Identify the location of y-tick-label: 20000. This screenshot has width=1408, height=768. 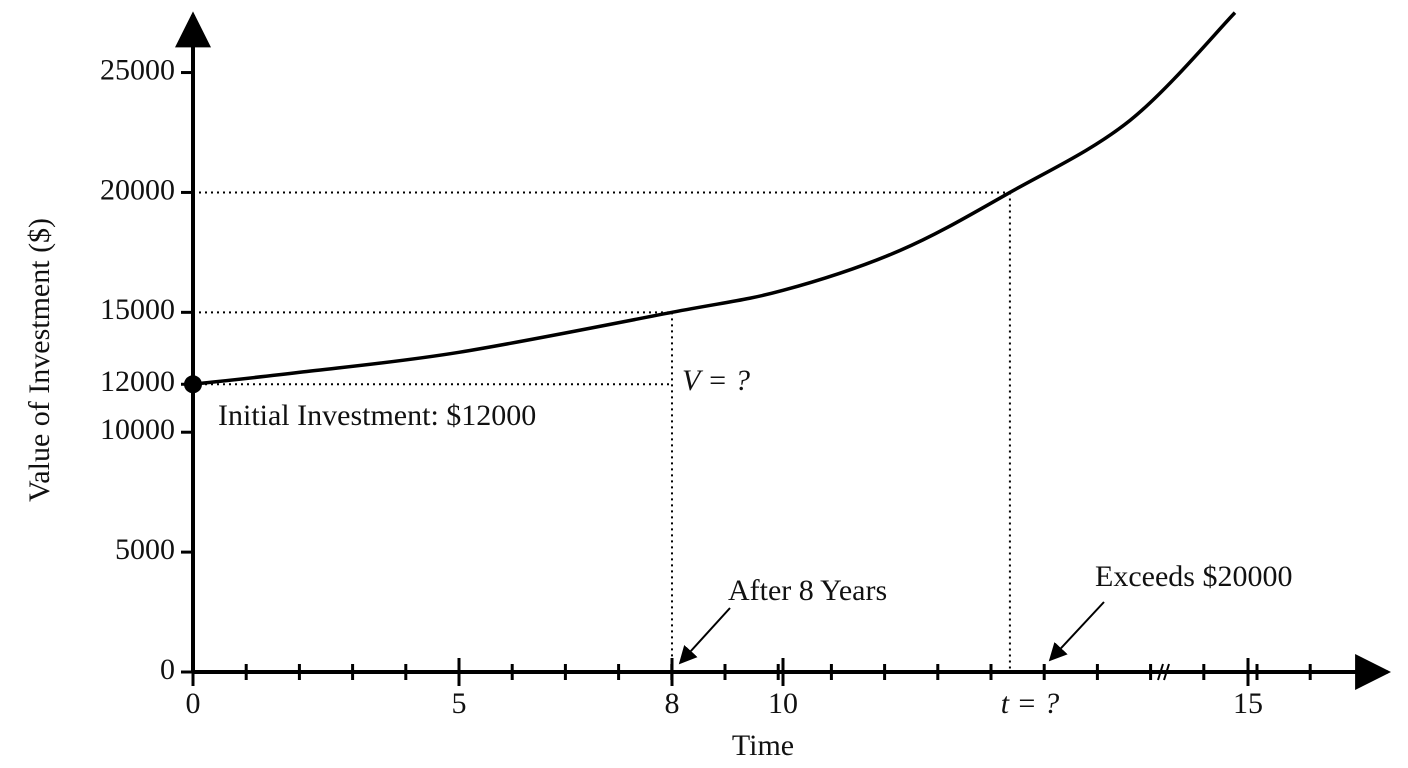
(137, 189).